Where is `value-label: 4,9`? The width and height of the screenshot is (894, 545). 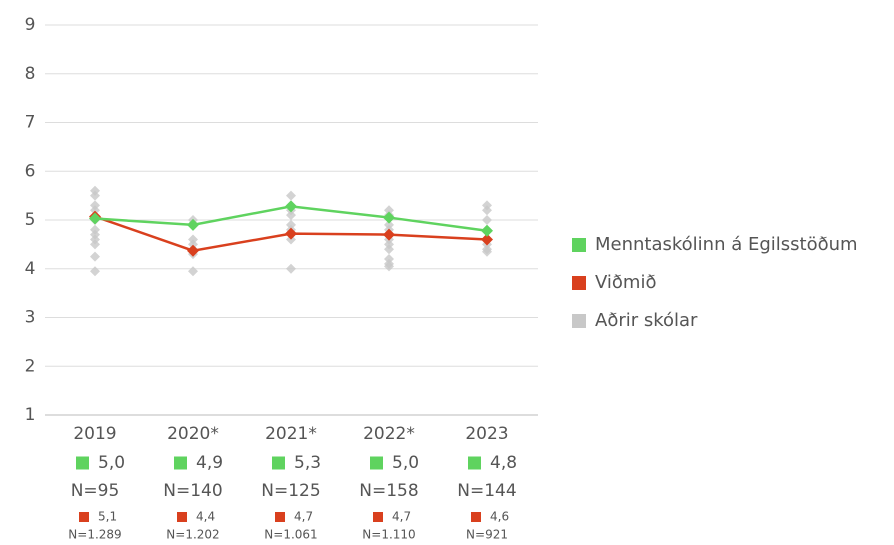 value-label: 4,9 is located at coordinates (209, 463).